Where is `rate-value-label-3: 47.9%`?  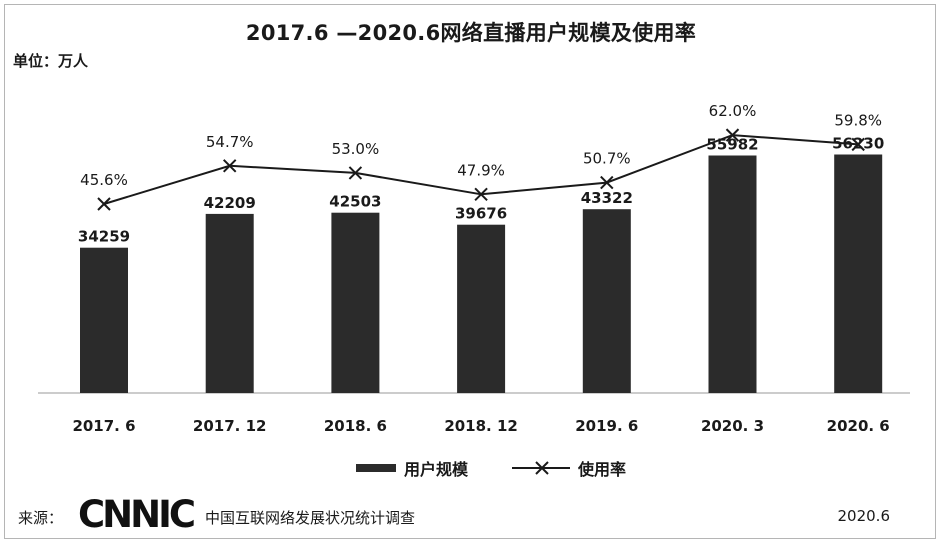 rate-value-label-3: 47.9% is located at coordinates (481, 170).